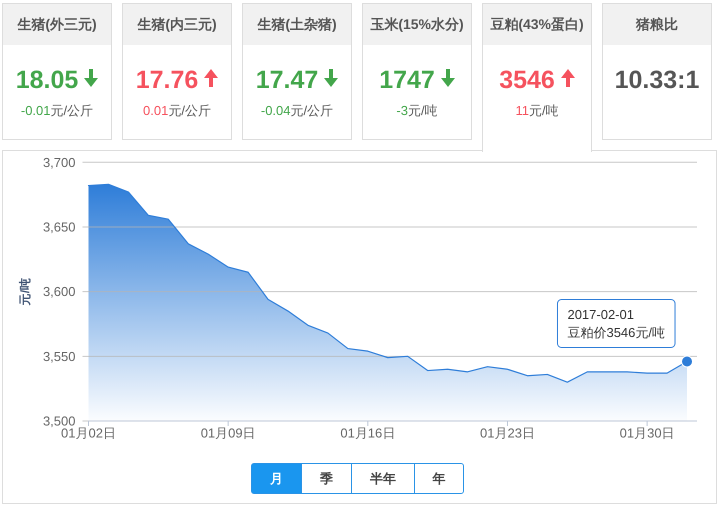 This screenshot has width=719, height=508. What do you see at coordinates (657, 71) in the screenshot?
I see `card: 猪粮比 10.33:1` at bounding box center [657, 71].